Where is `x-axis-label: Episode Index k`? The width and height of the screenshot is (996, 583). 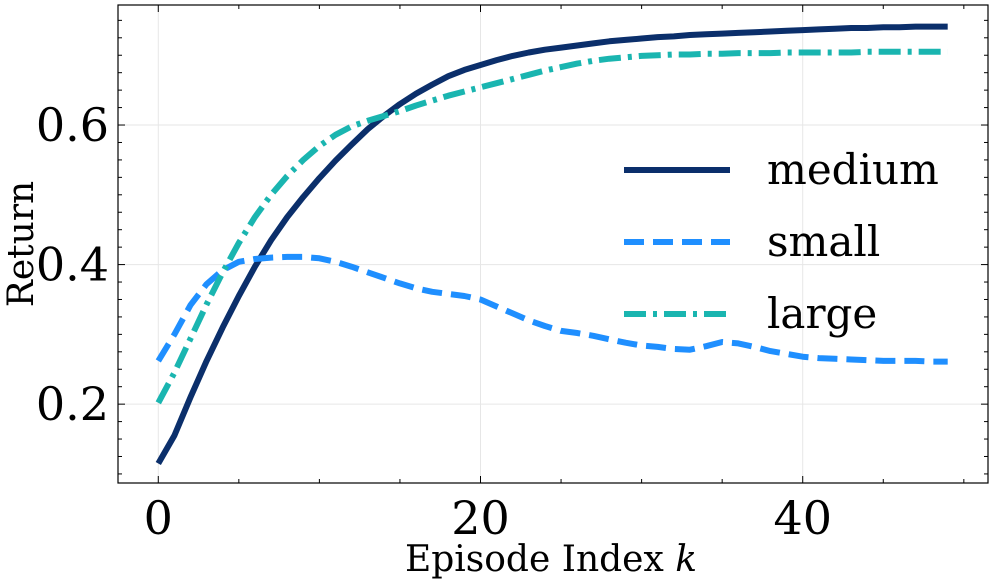 x-axis-label: Episode Index k is located at coordinates (551, 559).